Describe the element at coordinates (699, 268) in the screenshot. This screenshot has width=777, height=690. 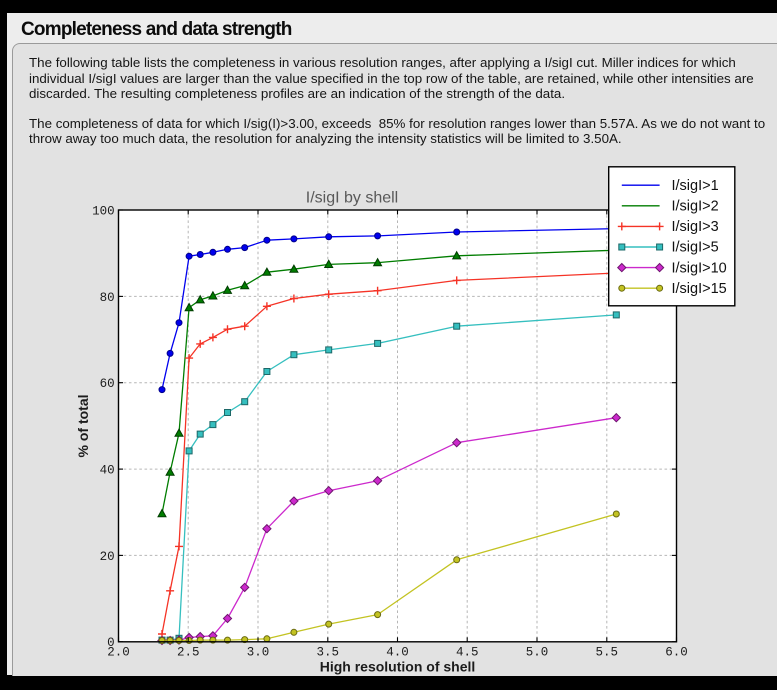
I see `svg-text: I/sigI>10` at that location.